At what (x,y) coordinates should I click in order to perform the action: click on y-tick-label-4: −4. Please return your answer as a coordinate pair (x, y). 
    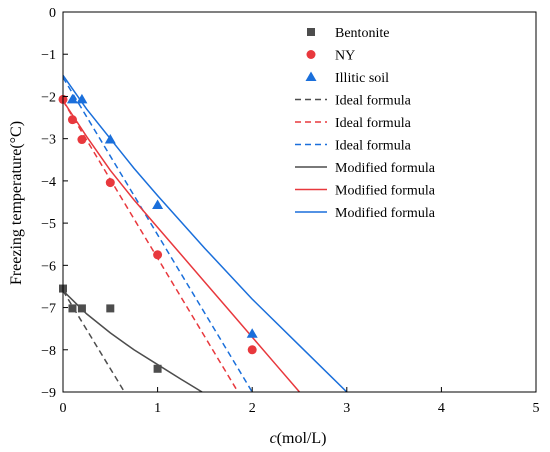
    Looking at the image, I should click on (48, 182).